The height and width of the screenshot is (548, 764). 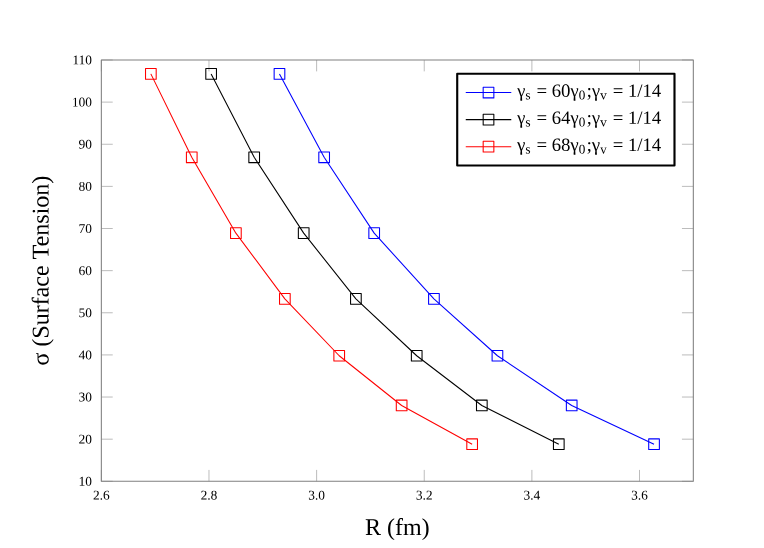 I want to click on legend-label: γ$_{s}$ = 68γ$_{0}$;γ$_{v}$ = 1/14, so click(x=589, y=146).